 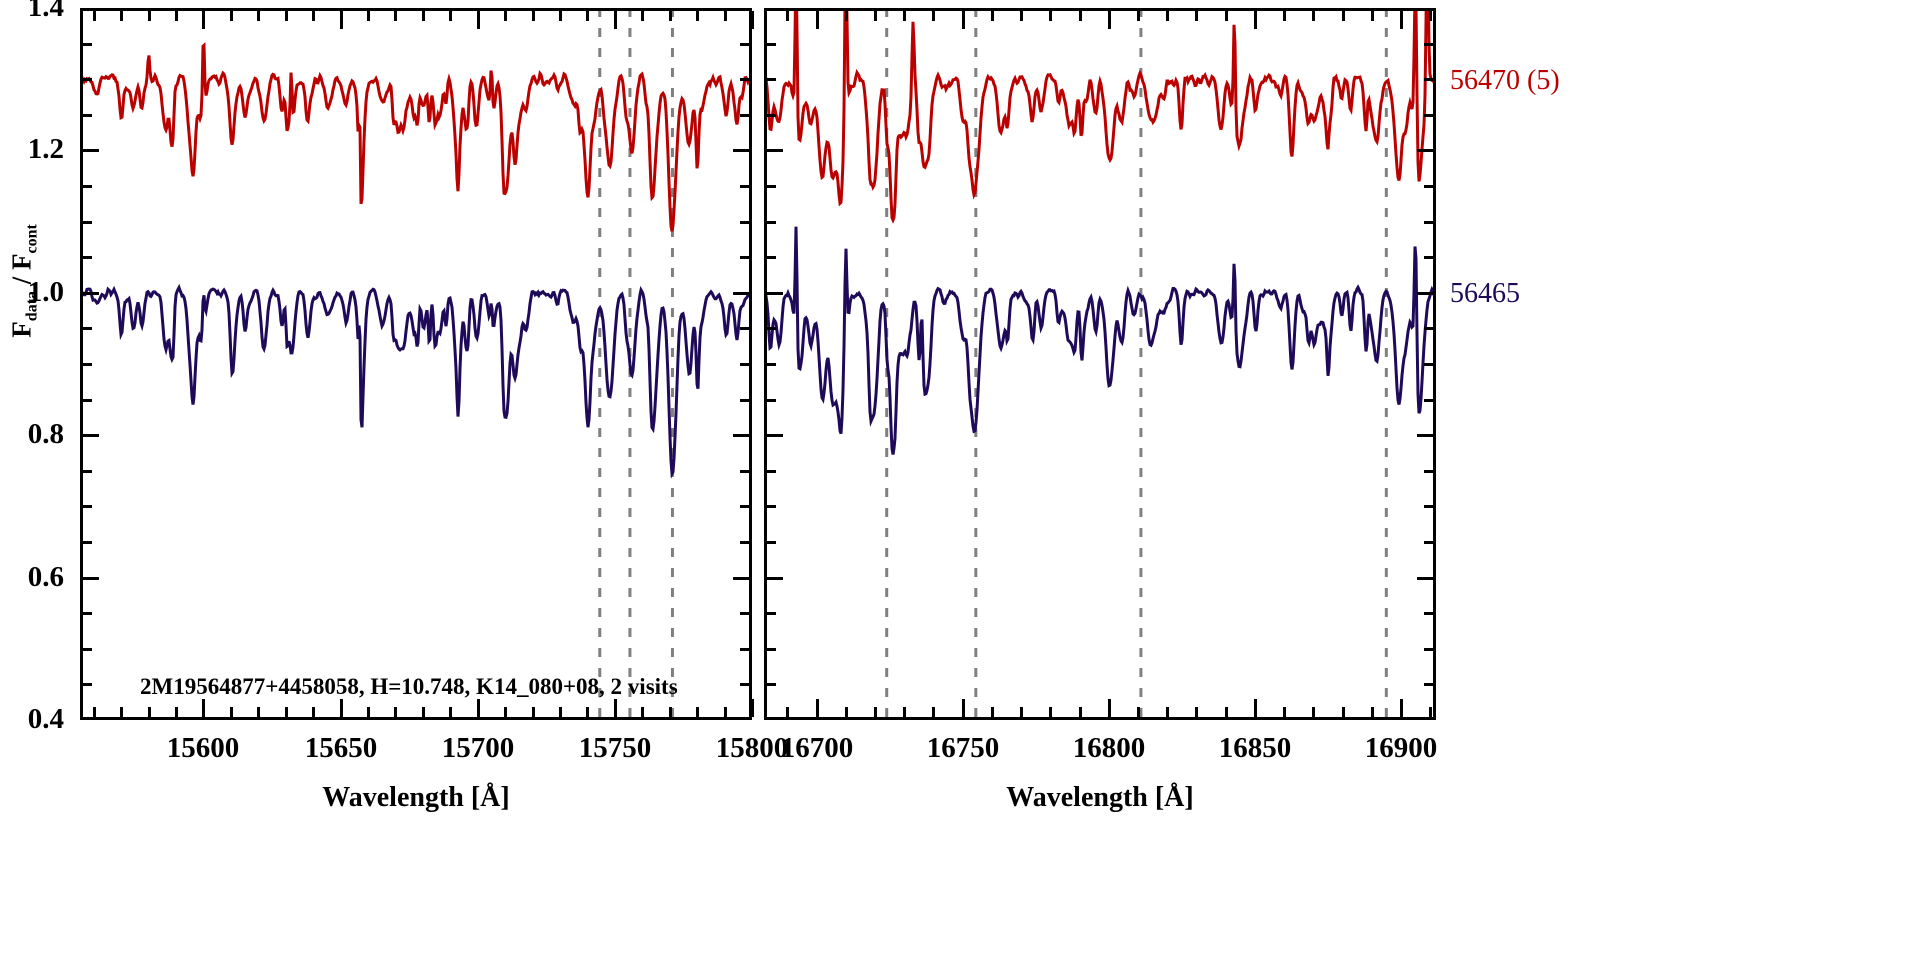 What do you see at coordinates (615, 748) in the screenshot?
I see `x-tick-label-15750: 15750` at bounding box center [615, 748].